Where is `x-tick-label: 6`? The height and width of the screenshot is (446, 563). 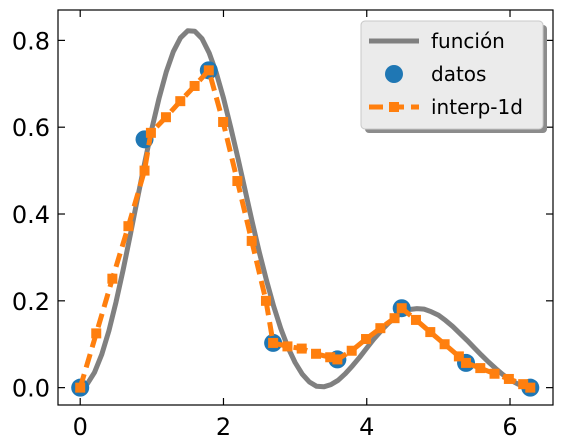
x-tick-label: 6 is located at coordinates (509, 427).